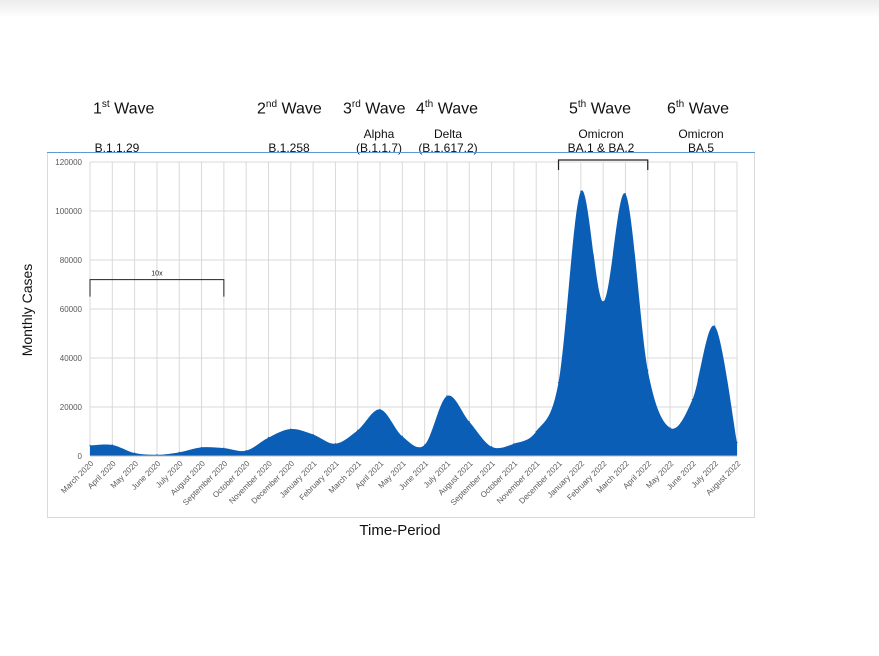 The height and width of the screenshot is (656, 879). I want to click on annotation-label: 10x, so click(157, 274).